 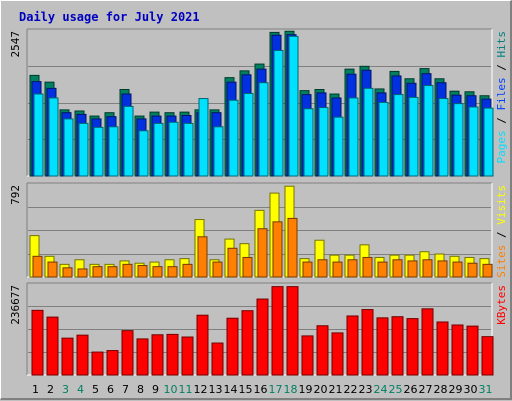 What do you see at coordinates (261, 389) in the screenshot?
I see `day-label-16: 16` at bounding box center [261, 389].